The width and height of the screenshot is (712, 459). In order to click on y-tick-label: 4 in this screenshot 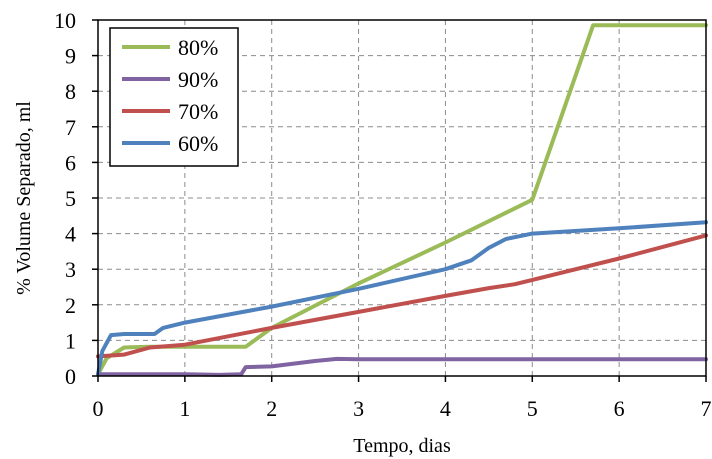, I will do `click(70, 234)`.